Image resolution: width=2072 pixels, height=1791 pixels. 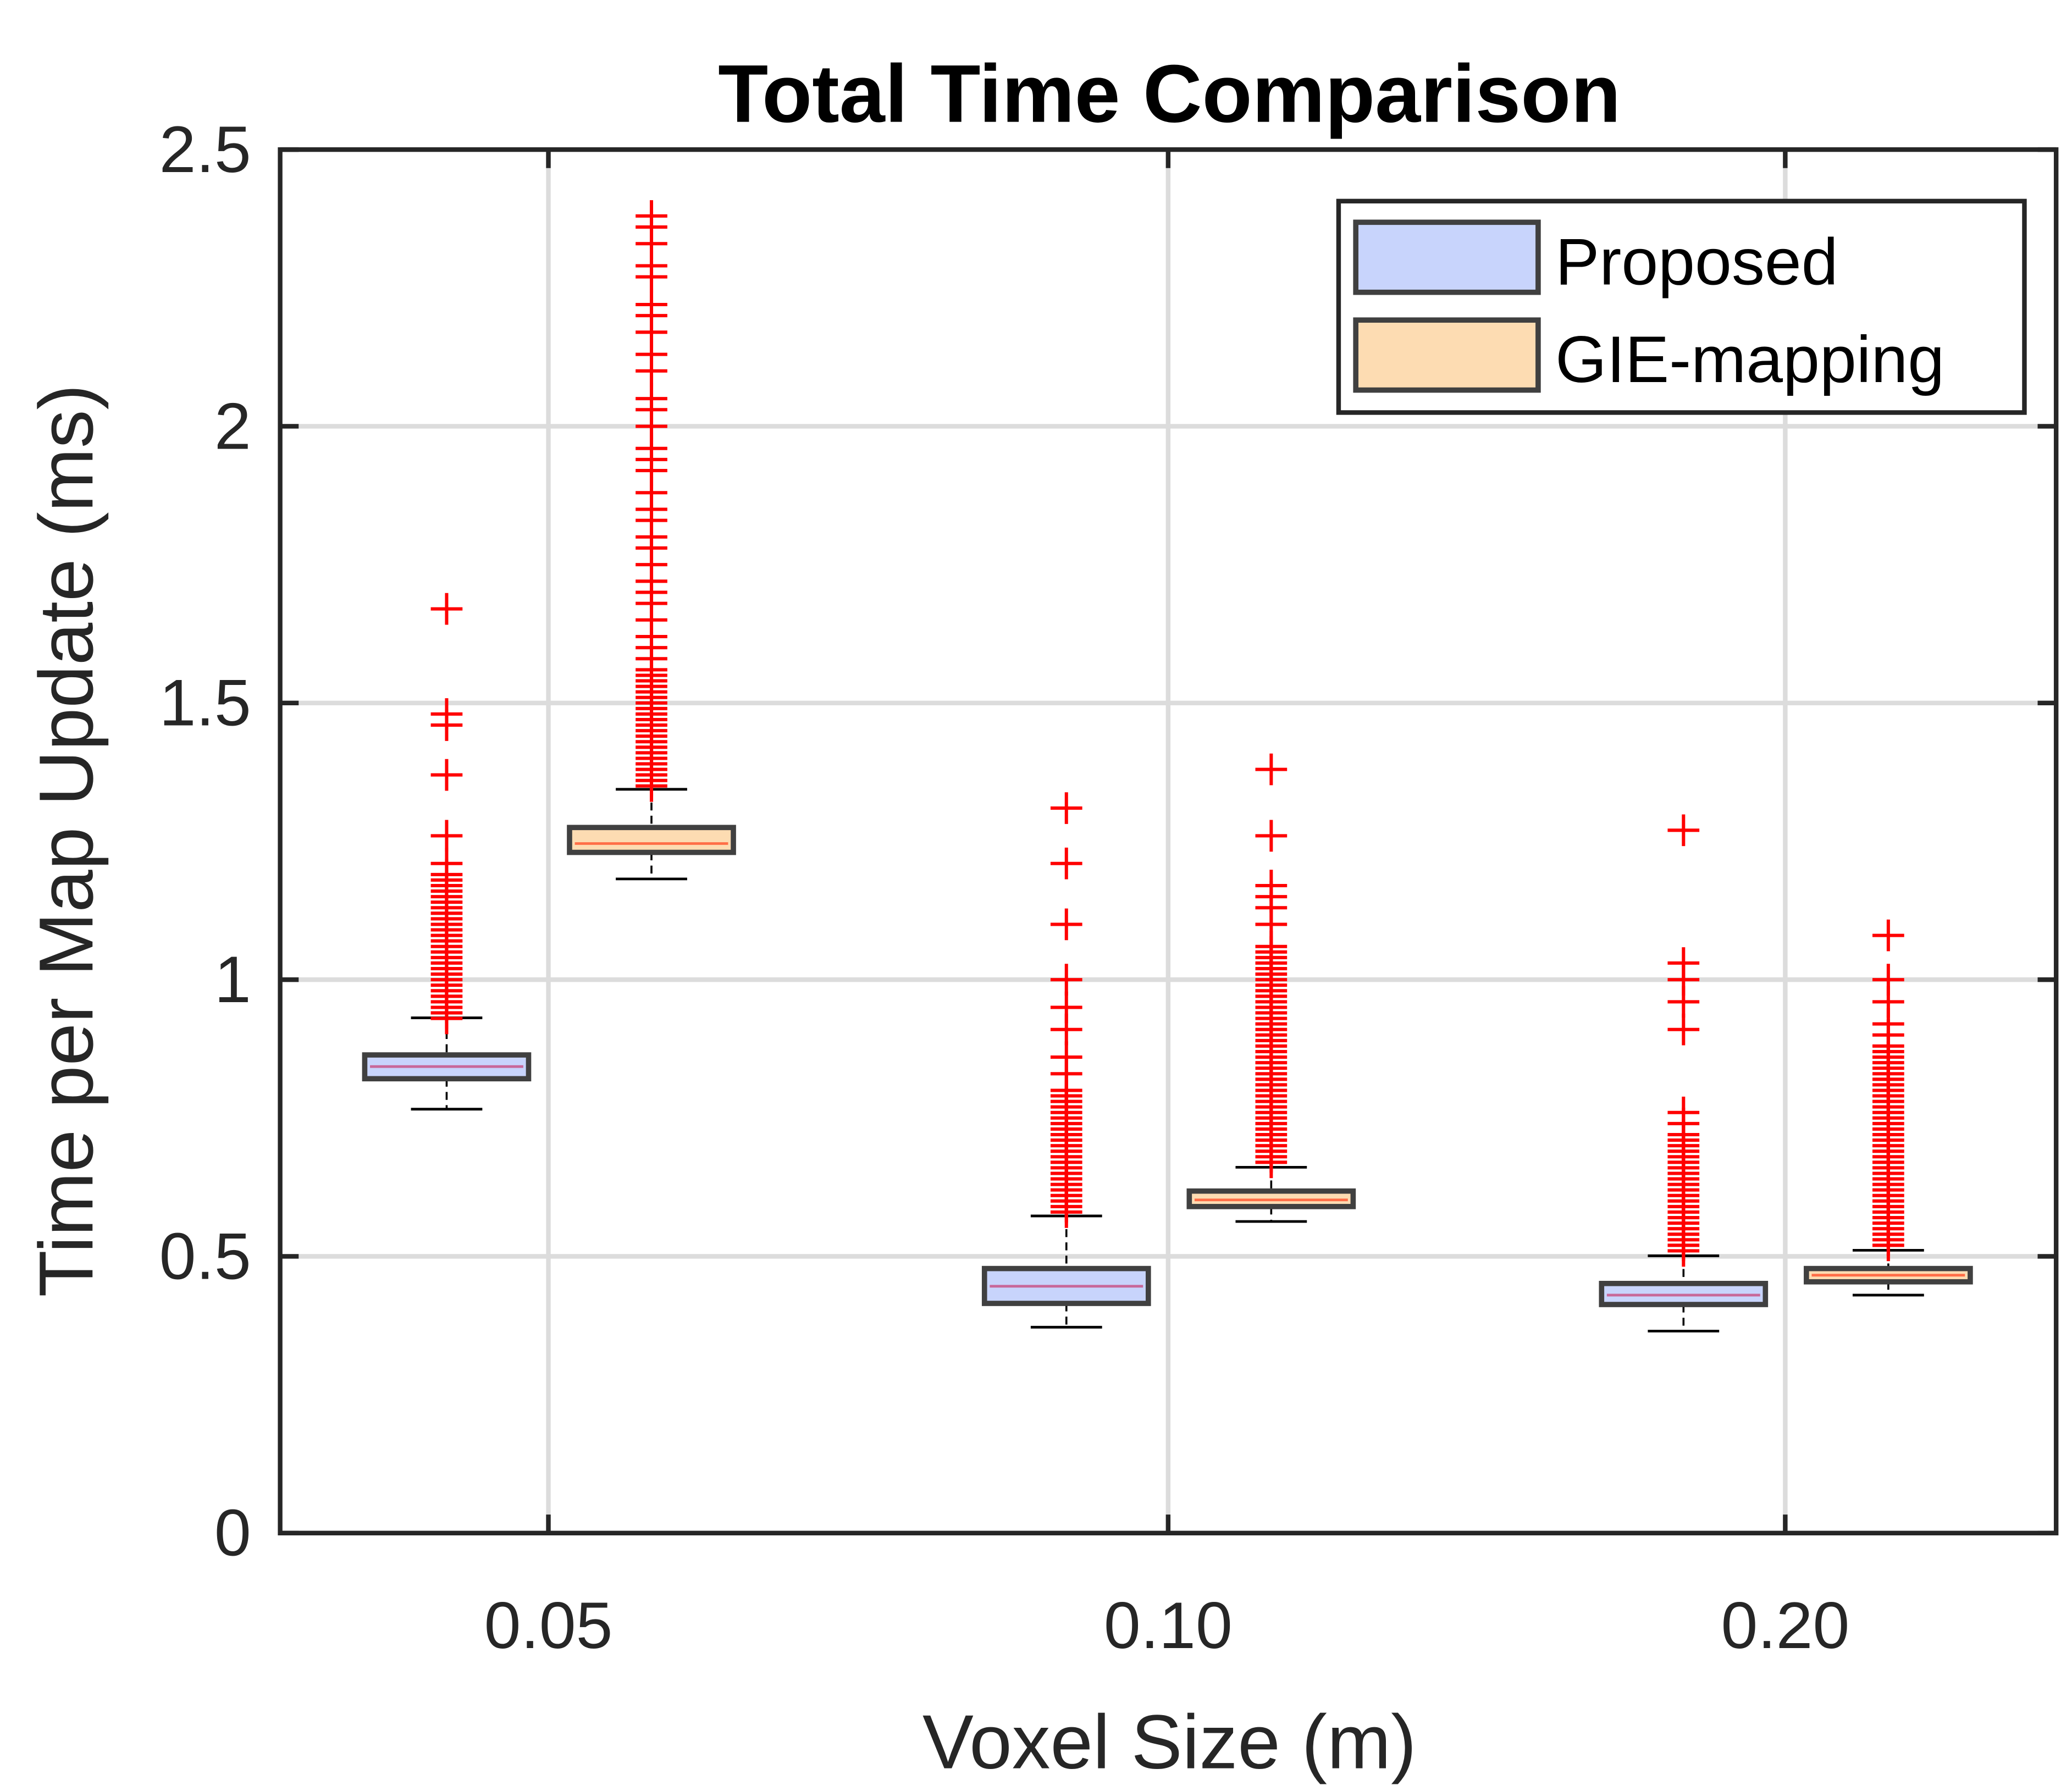 What do you see at coordinates (1749, 359) in the screenshot?
I see `legend-label-gie-mapping: GIE-mapping` at bounding box center [1749, 359].